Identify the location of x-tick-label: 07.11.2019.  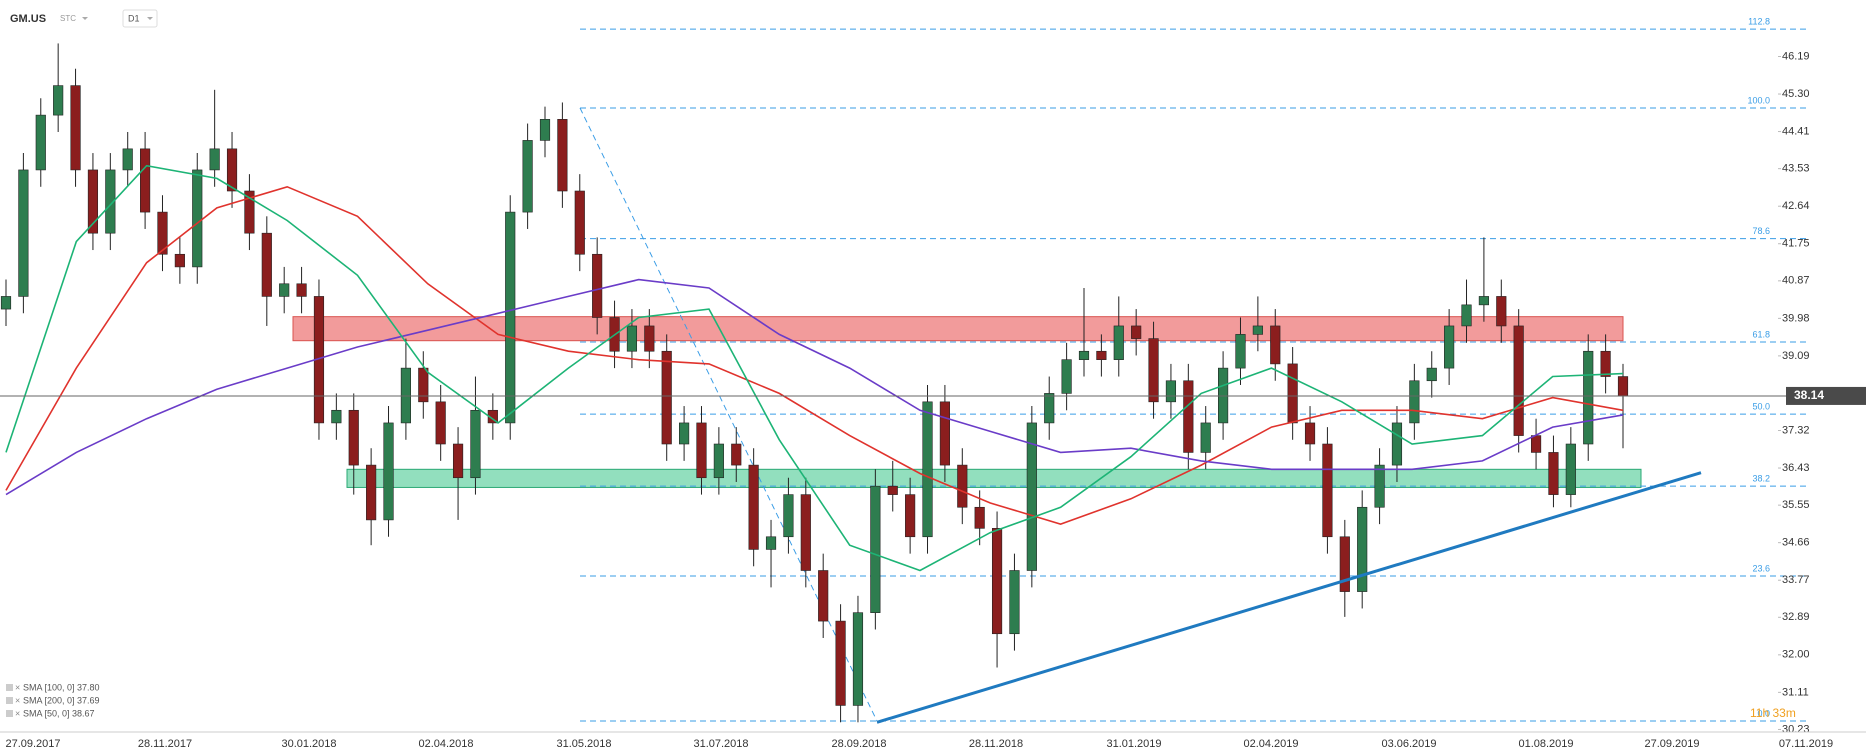
(1806, 744).